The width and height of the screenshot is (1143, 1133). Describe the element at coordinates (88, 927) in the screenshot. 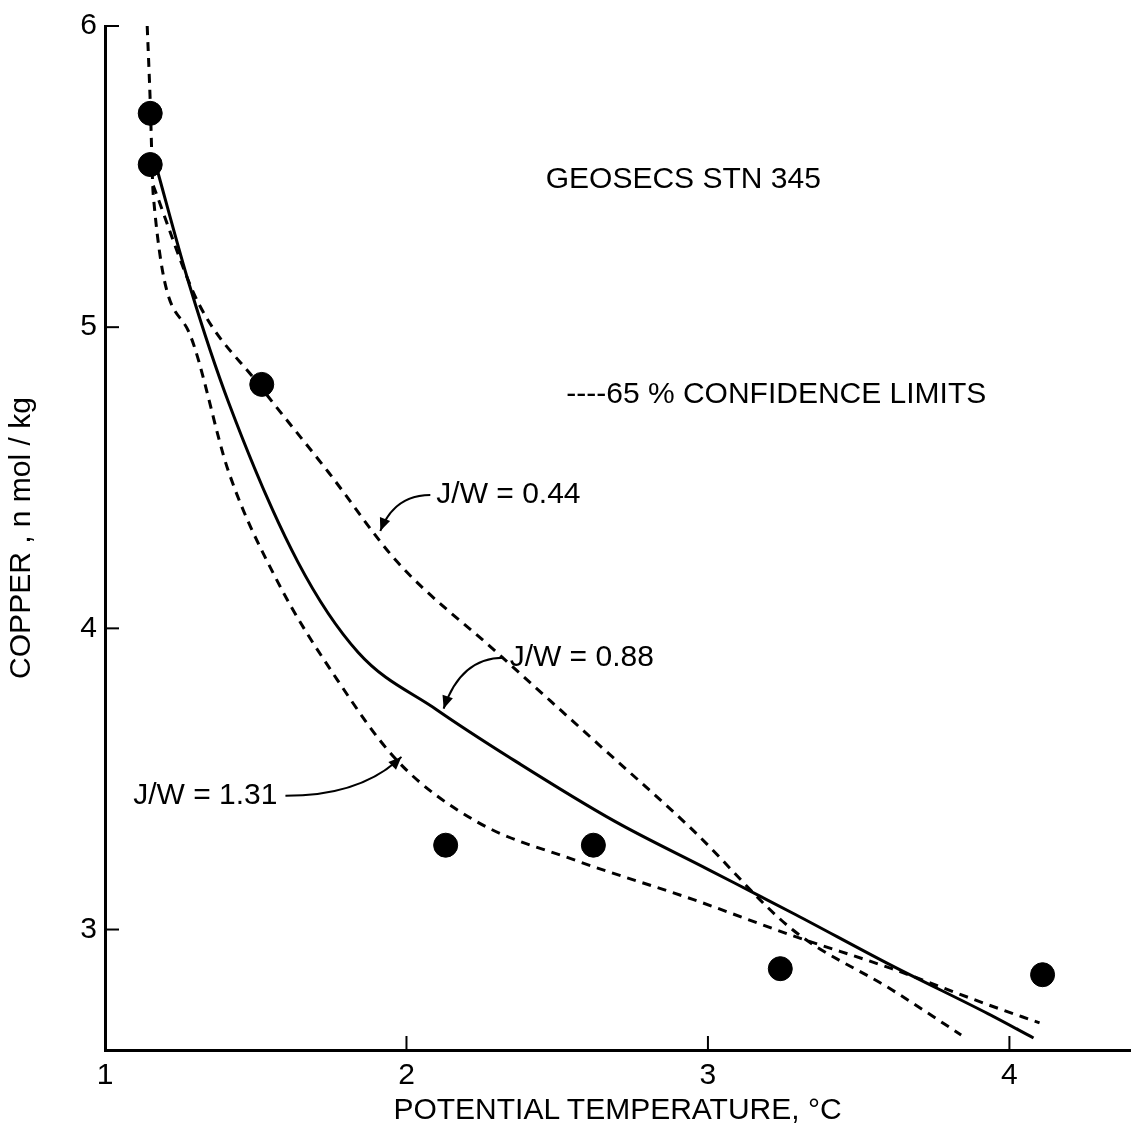

I see `y-tick-label: 3` at that location.